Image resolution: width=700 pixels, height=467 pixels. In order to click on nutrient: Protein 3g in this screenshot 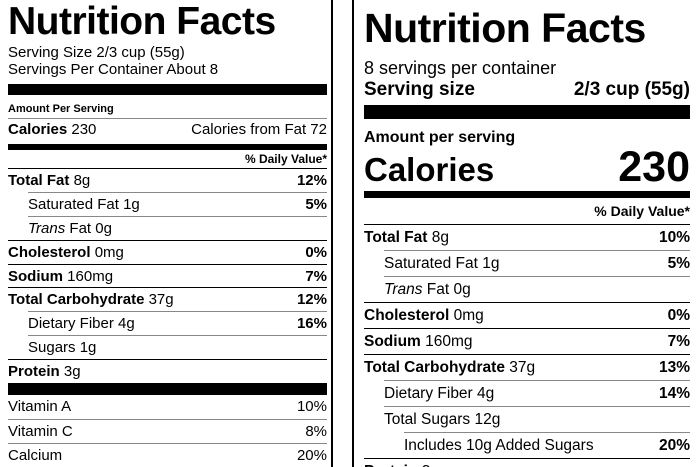, I will do `click(401, 465)`.